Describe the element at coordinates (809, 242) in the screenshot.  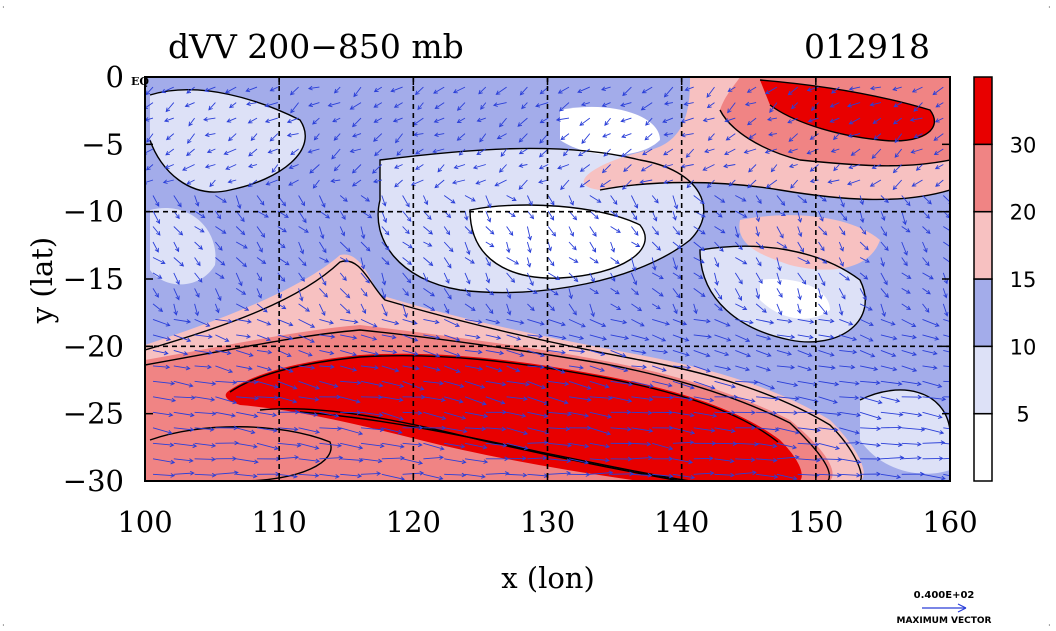
I see `contour-region-pink` at that location.